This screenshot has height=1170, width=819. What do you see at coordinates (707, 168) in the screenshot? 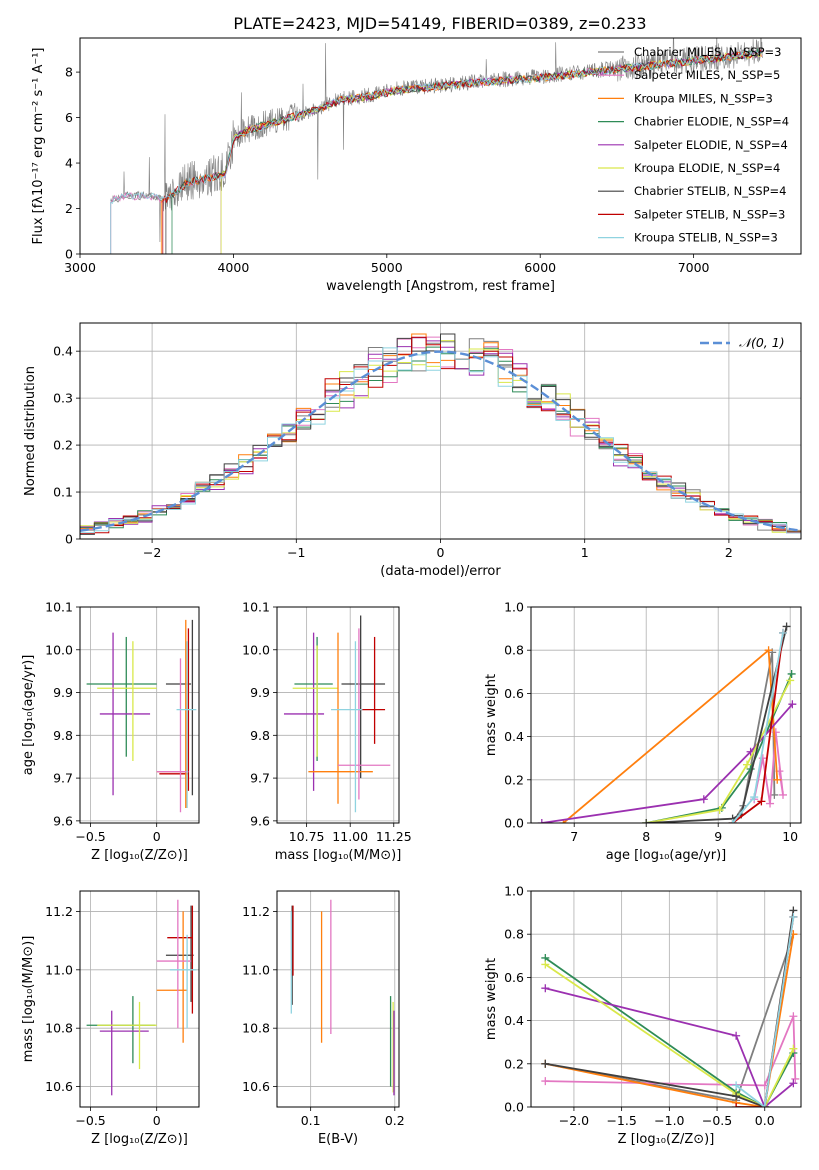
I see `legend-label: Kroupa ELODIE, N_SSP=4` at bounding box center [707, 168].